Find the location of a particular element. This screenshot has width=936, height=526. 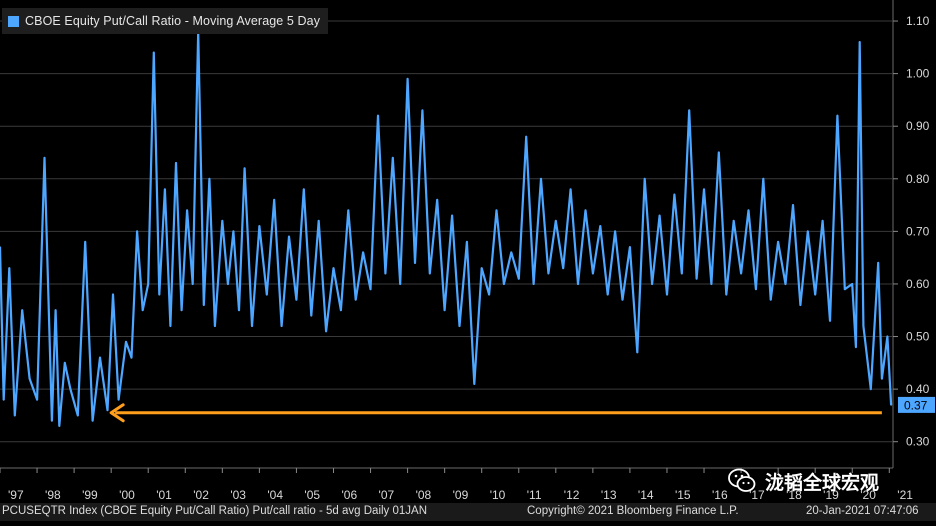

x-tick-label: '97 is located at coordinates (16, 495).